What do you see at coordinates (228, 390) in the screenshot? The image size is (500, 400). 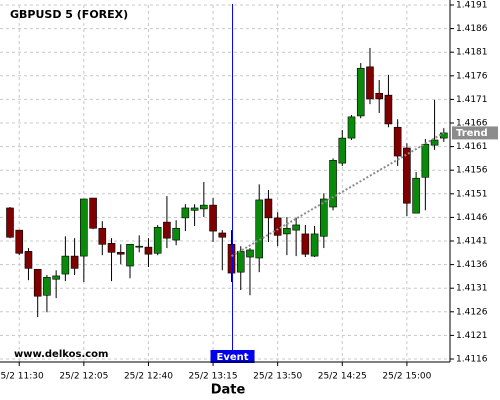 I see `x-axis-title: Date` at bounding box center [228, 390].